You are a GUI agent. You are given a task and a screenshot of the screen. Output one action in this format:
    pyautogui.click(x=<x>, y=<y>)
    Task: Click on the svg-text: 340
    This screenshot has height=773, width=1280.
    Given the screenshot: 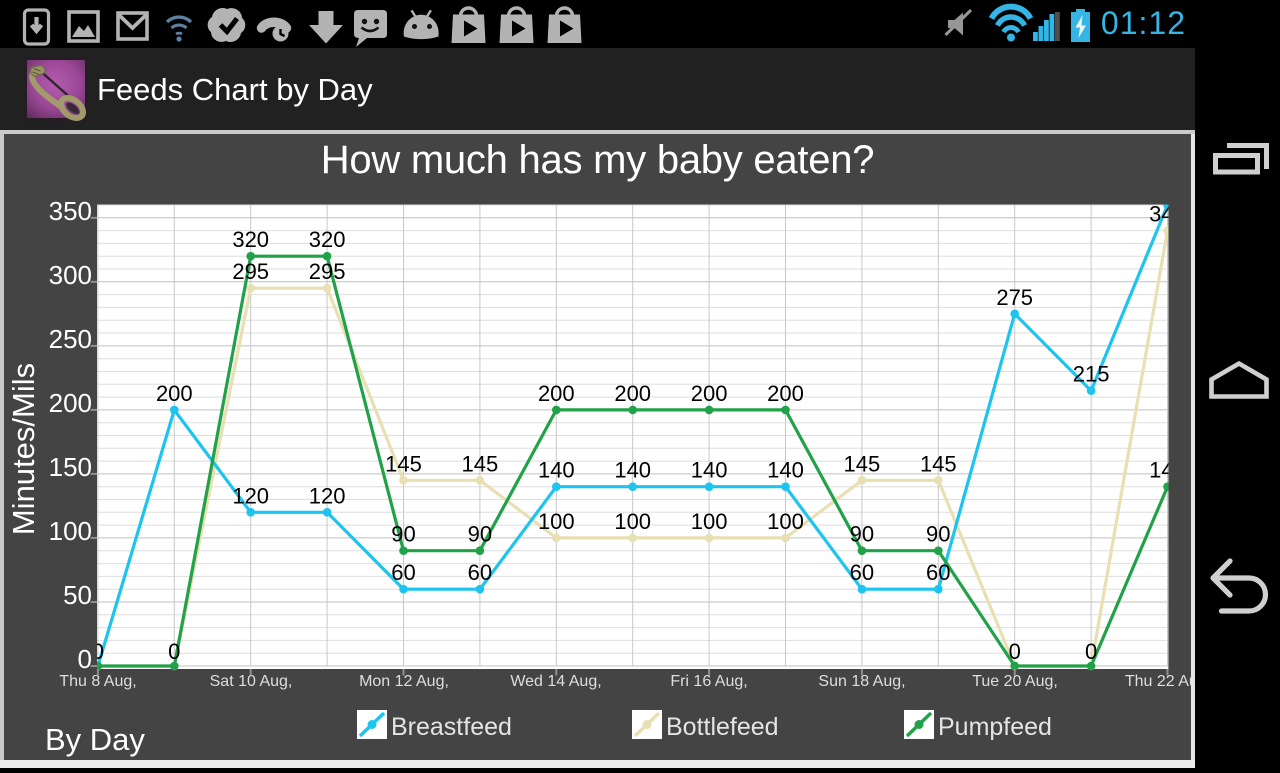 What is the action you would take?
    pyautogui.click(x=1167, y=214)
    